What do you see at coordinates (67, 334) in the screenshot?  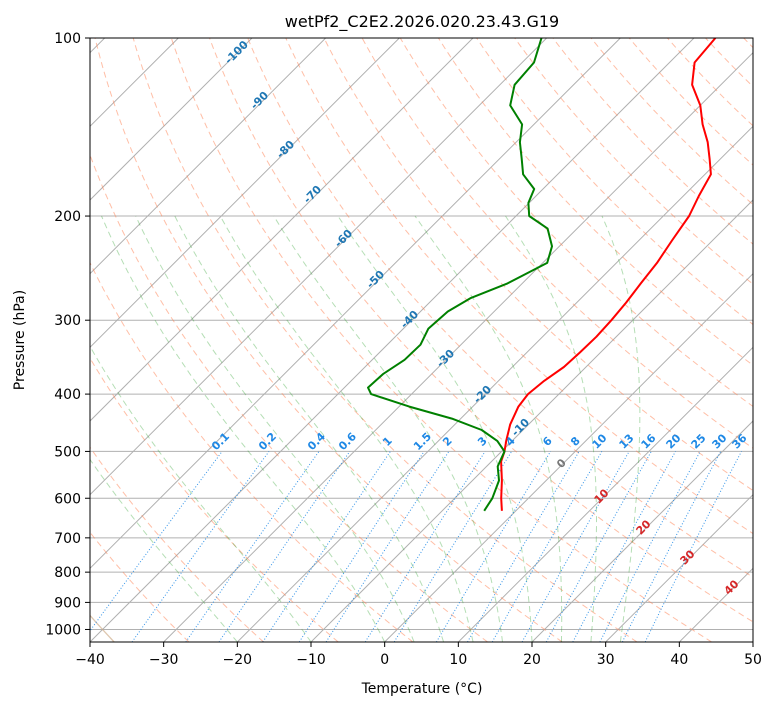 I see `y-axis: 100 200 300 400 500 600 700 800 900 1000` at bounding box center [67, 334].